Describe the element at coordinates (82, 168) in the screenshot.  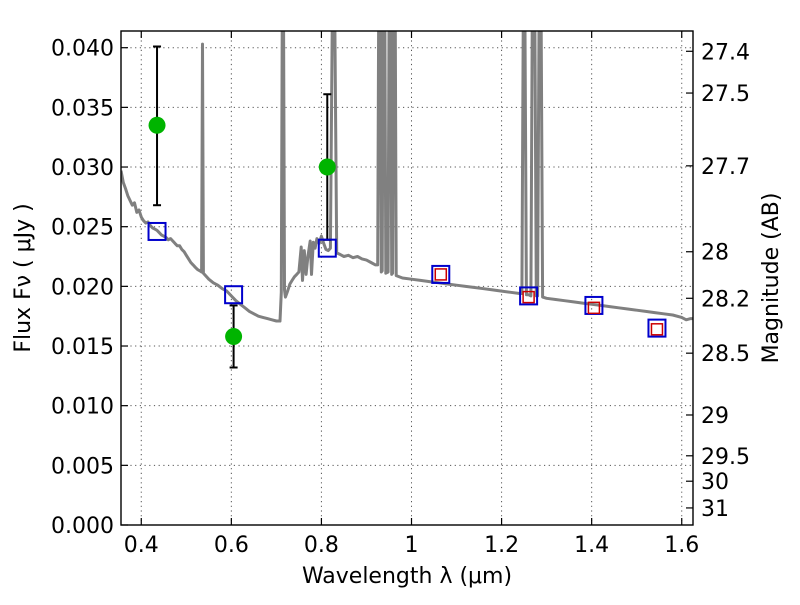
I see `y-tick-label: 0.030` at that location.